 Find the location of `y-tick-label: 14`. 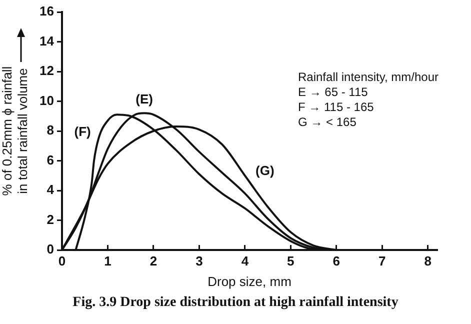

y-tick-label: 14 is located at coordinates (47, 40).